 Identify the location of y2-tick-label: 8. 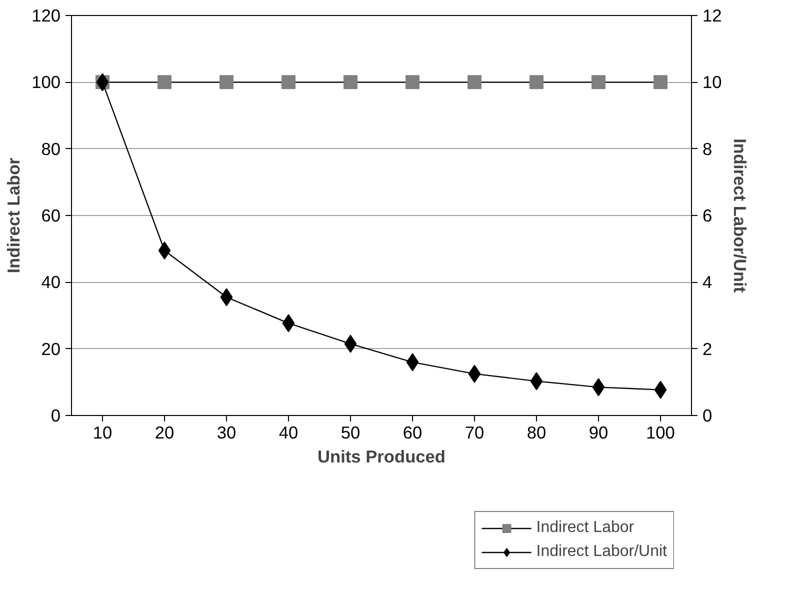
(707, 148).